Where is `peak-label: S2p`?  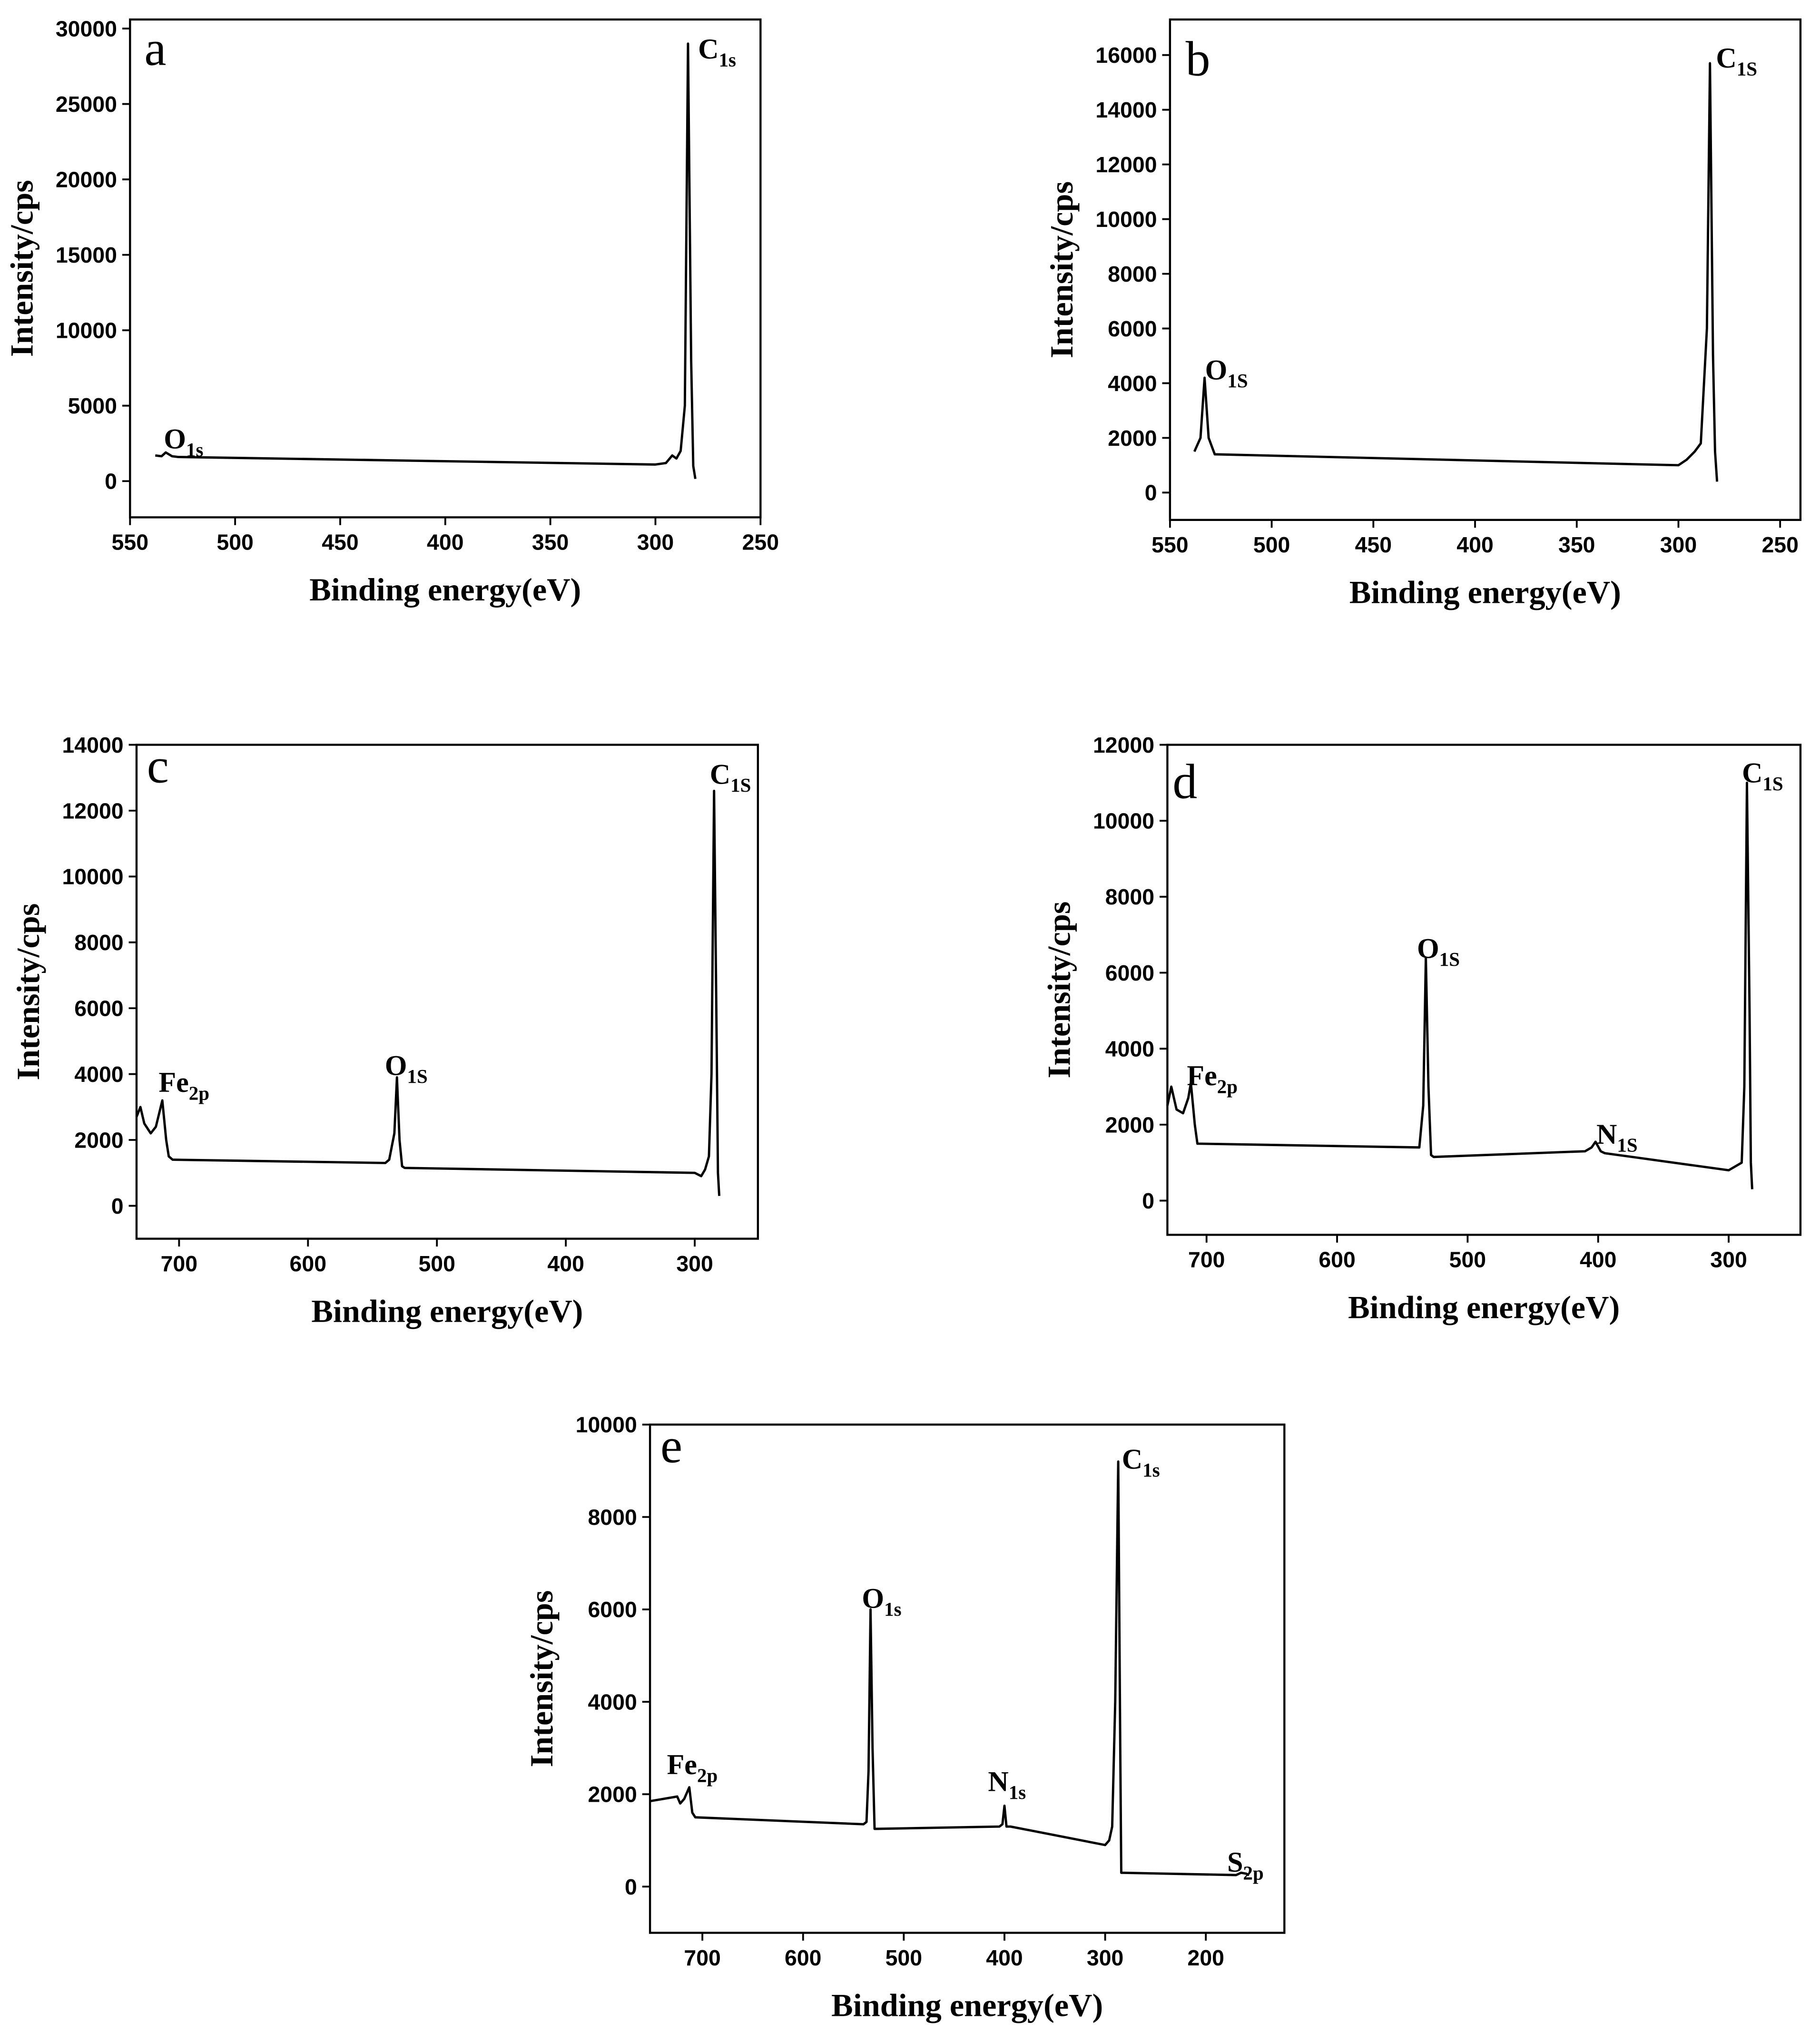
peak-label: S2p is located at coordinates (1245, 1865).